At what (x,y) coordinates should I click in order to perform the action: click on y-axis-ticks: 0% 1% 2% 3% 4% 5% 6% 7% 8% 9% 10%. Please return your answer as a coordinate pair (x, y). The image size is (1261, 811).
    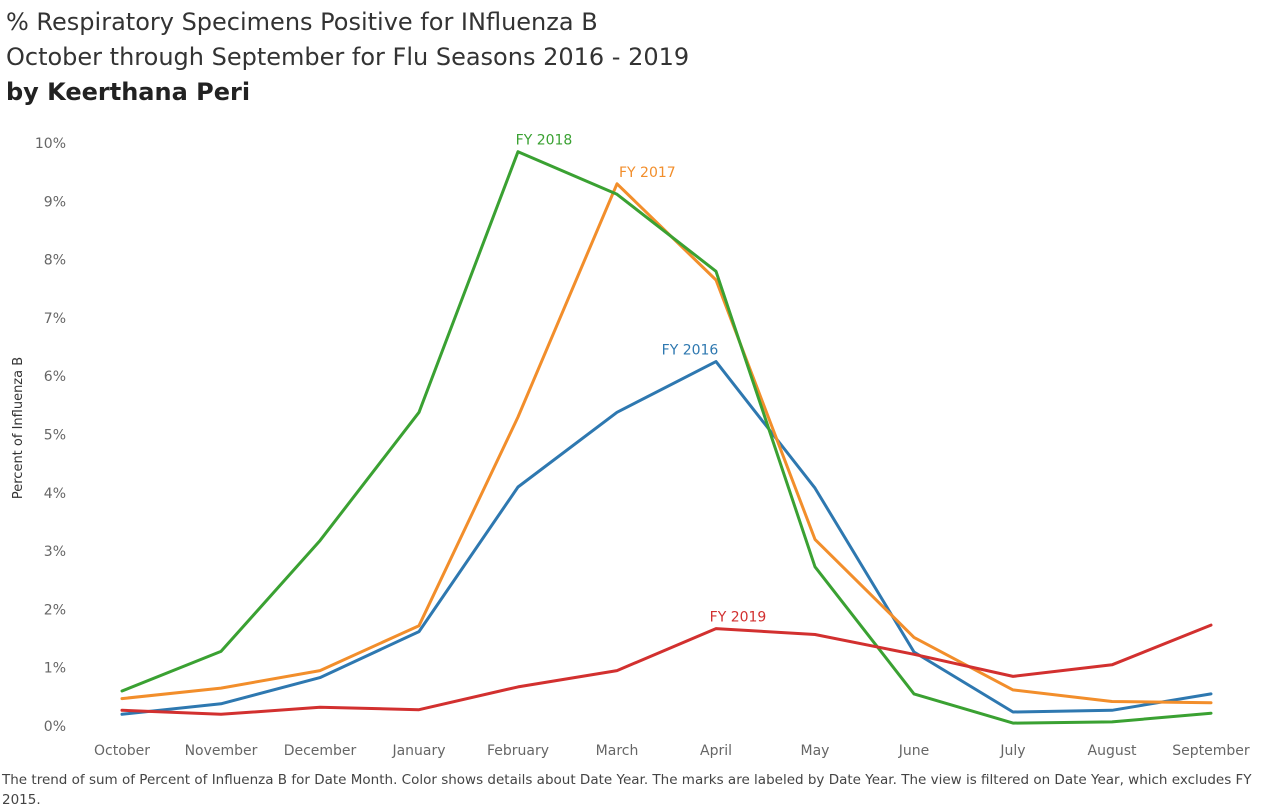
    Looking at the image, I should click on (50, 435).